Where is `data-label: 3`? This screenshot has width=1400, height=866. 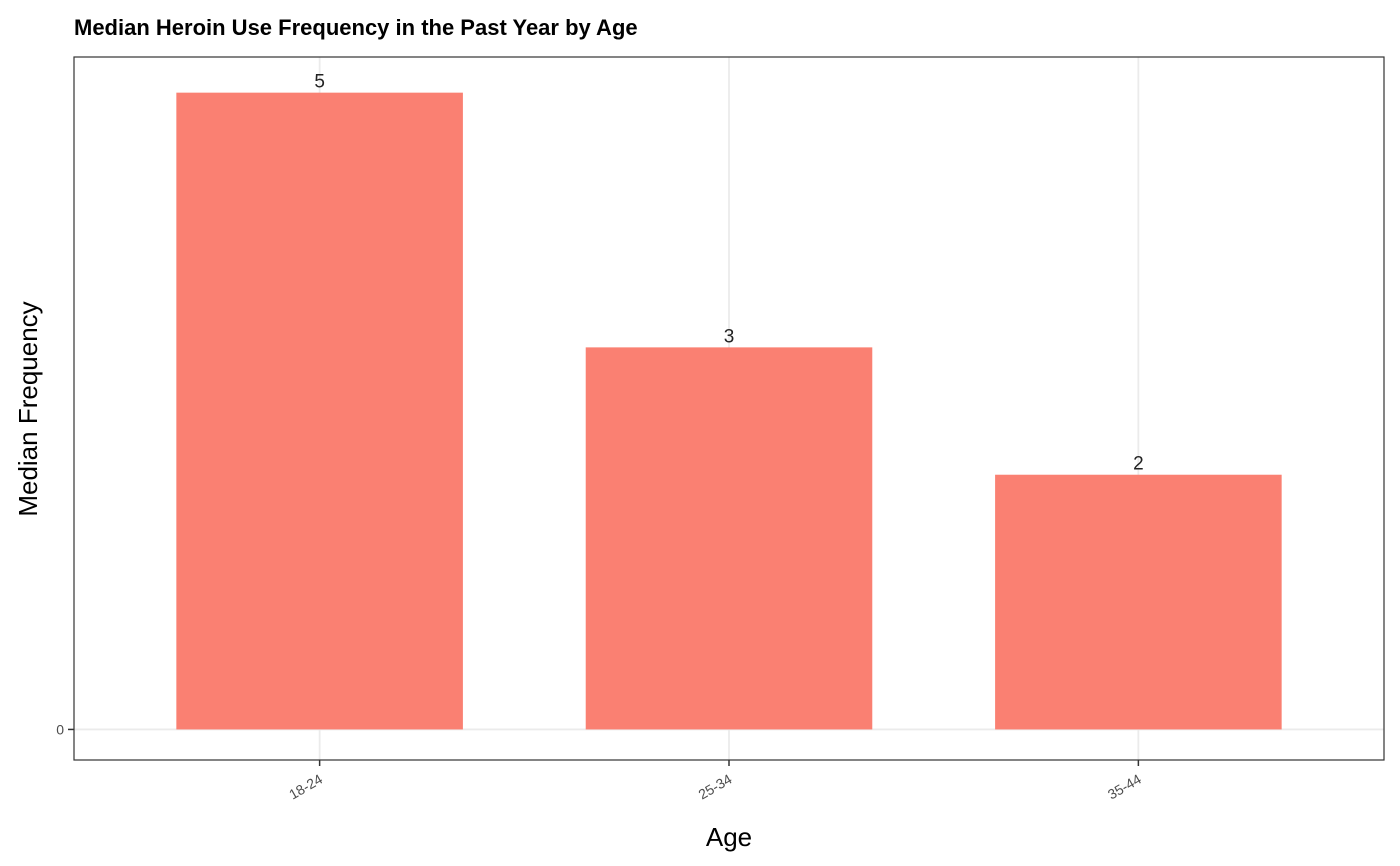
data-label: 3 is located at coordinates (729, 336).